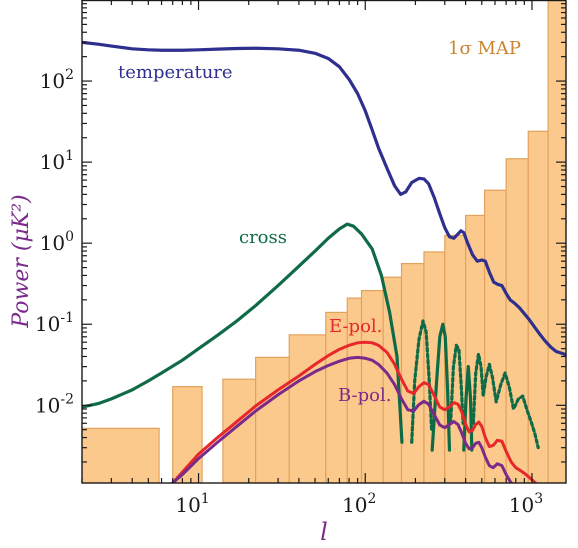 The height and width of the screenshot is (548, 578). I want to click on y-tick-label: 10¹, so click(57, 161).